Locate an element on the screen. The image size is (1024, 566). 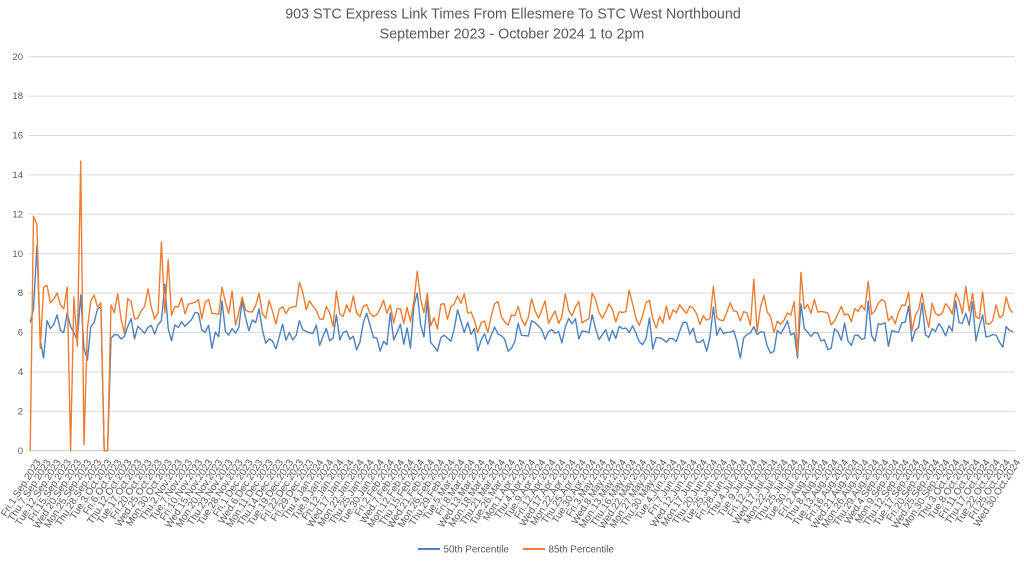
svg-text: 20 is located at coordinates (17, 57).